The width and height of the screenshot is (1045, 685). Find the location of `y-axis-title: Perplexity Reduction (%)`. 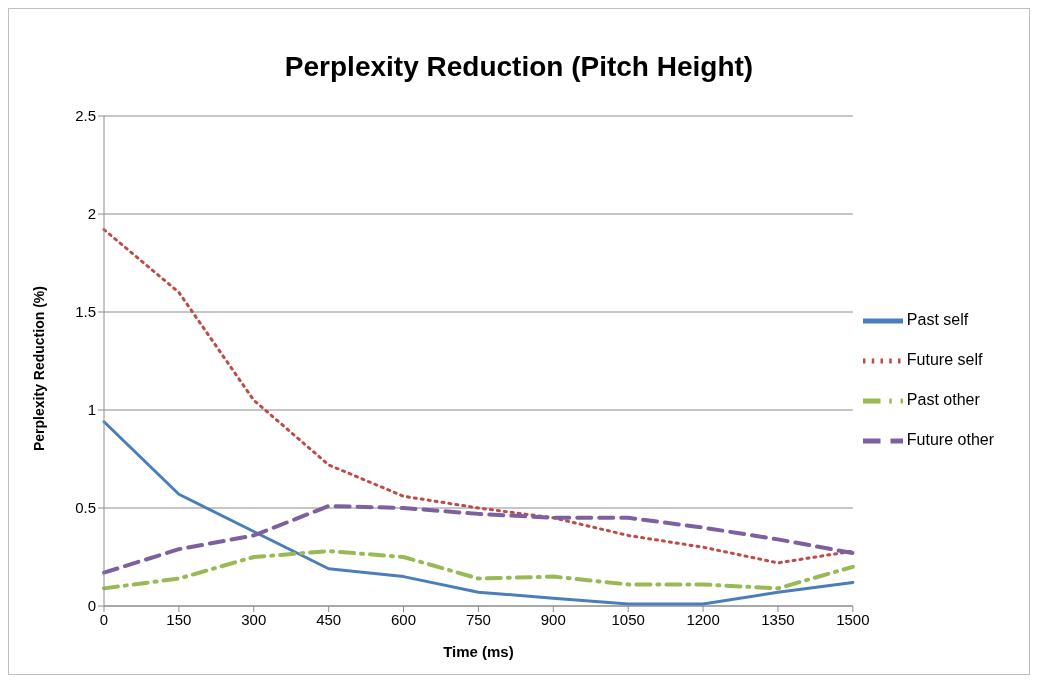

y-axis-title: Perplexity Reduction (%) is located at coordinates (38, 368).